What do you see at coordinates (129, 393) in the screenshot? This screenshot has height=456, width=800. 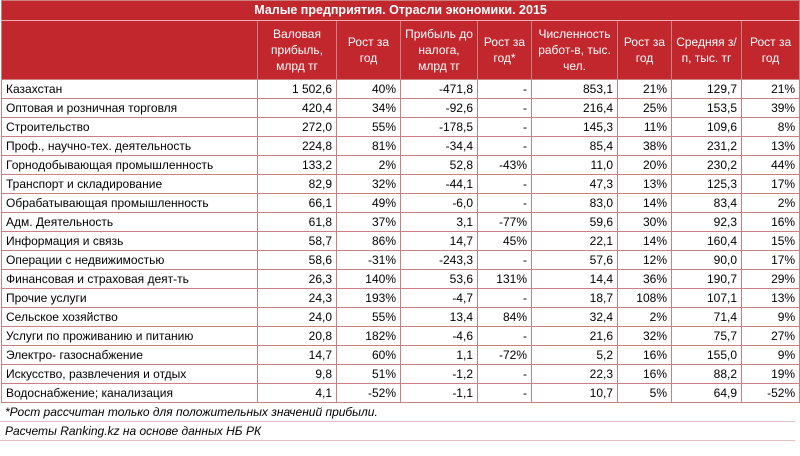 I see `row-label: Водоснабжение; канализация` at bounding box center [129, 393].